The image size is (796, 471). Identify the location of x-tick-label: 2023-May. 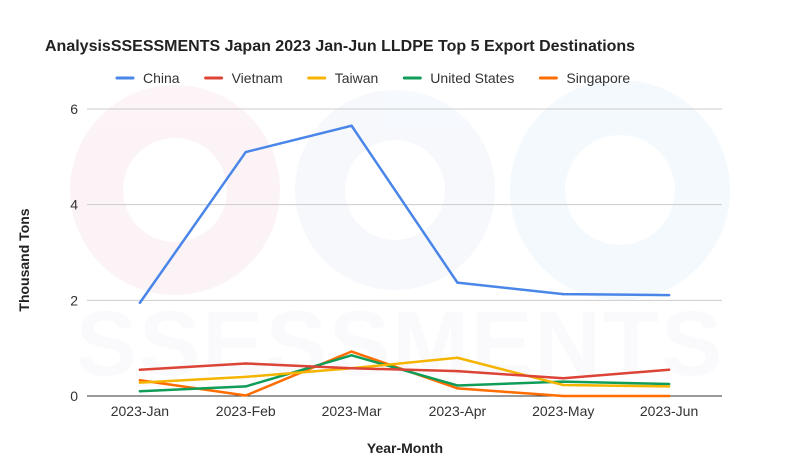
(563, 411).